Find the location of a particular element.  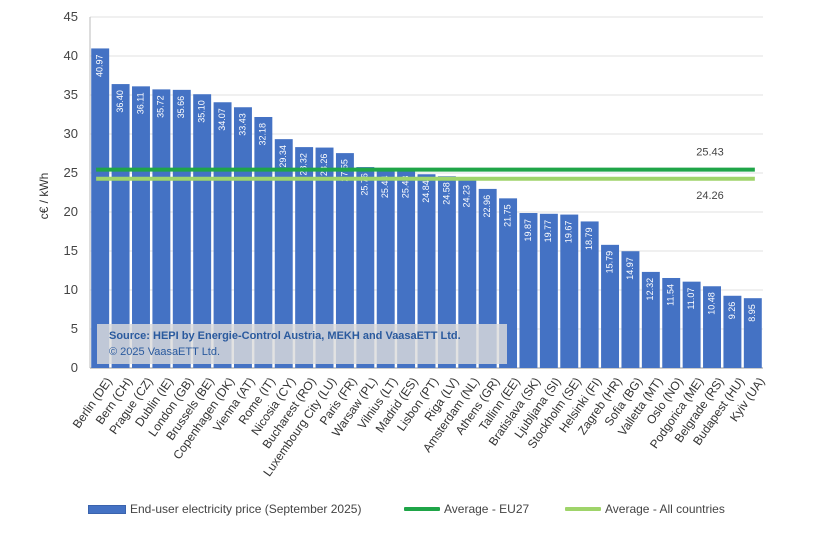

bar-value-label: 10.48 is located at coordinates (711, 303).